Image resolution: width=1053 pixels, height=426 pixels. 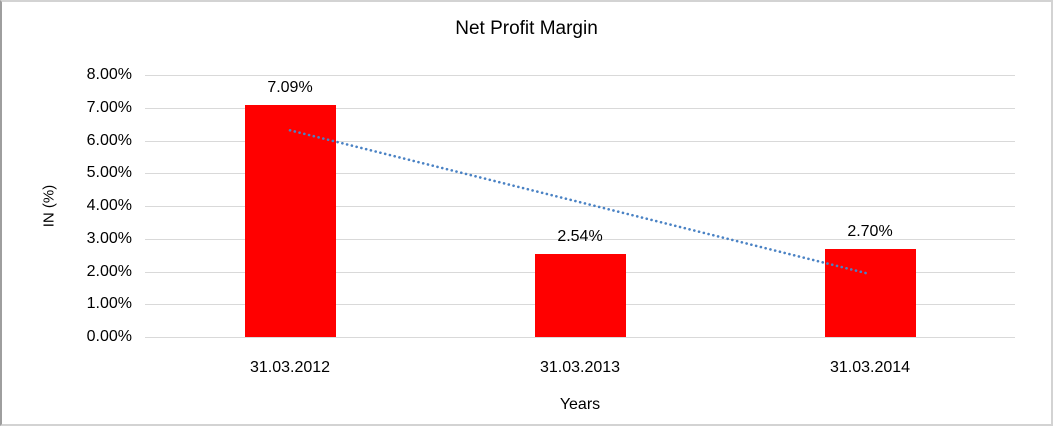 What do you see at coordinates (109, 303) in the screenshot?
I see `y-tick-label: 1.00%` at bounding box center [109, 303].